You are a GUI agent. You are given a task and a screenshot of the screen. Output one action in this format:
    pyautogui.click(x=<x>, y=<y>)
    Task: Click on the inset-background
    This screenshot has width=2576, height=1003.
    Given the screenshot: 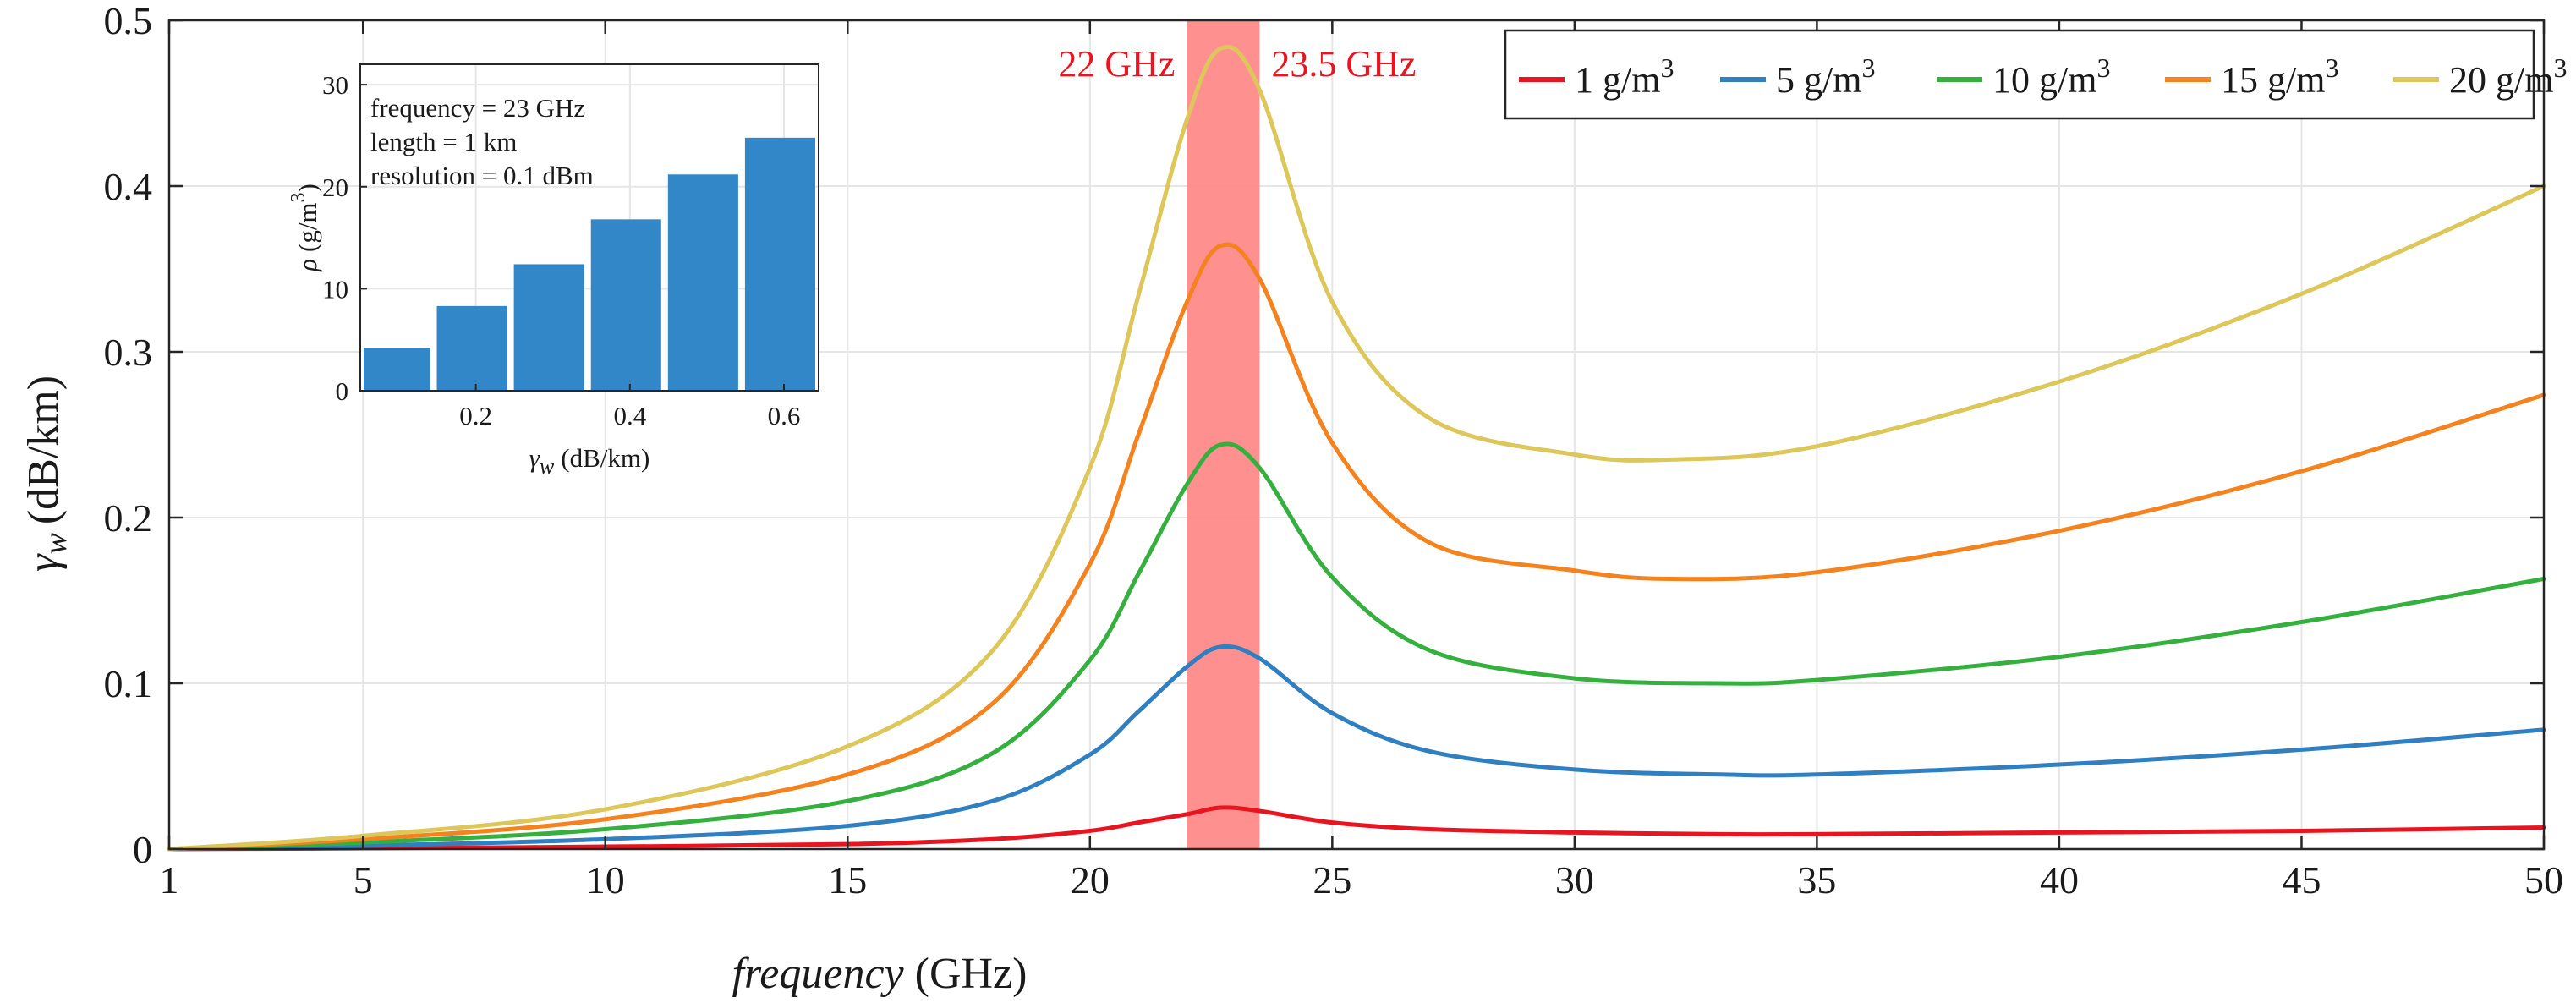 What is the action you would take?
    pyautogui.click(x=589, y=227)
    